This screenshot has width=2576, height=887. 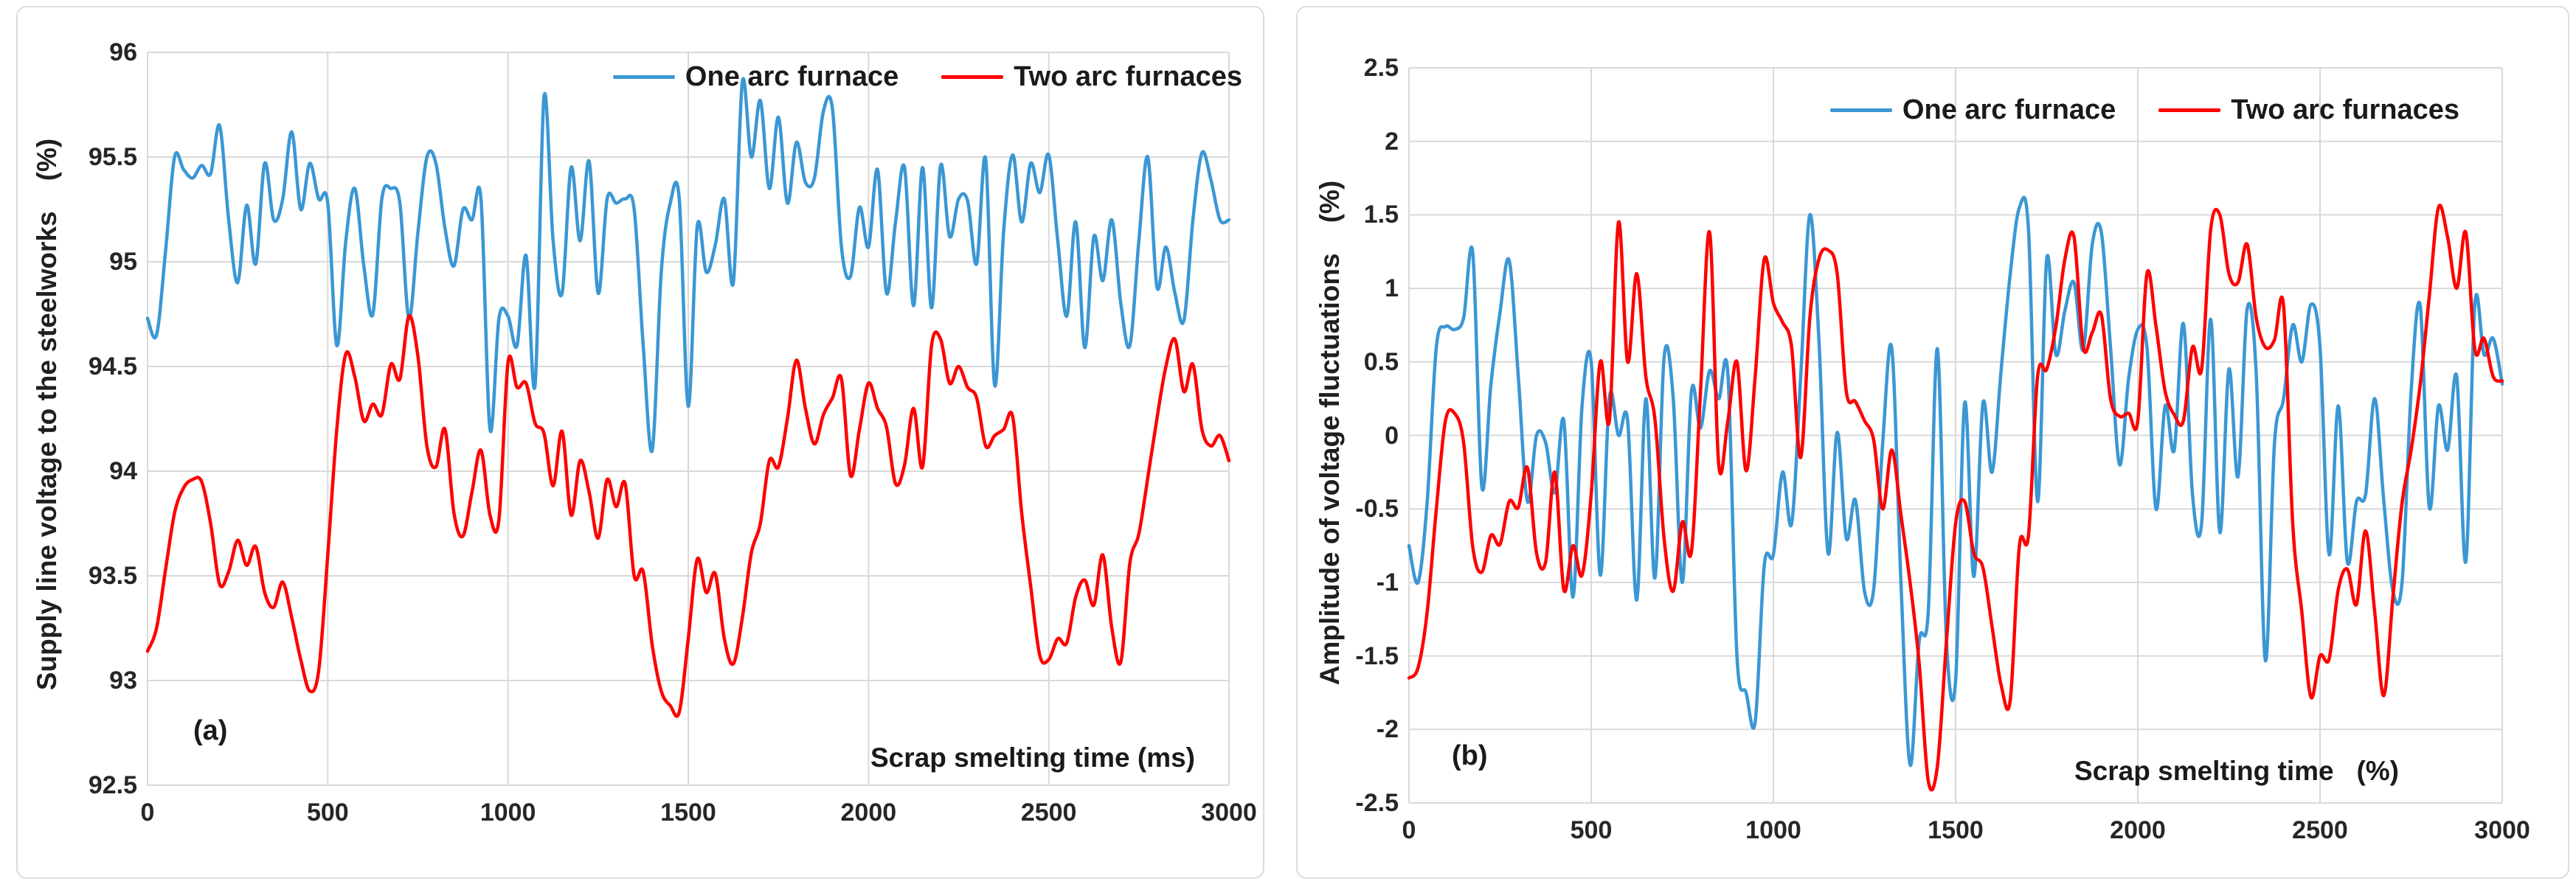 What do you see at coordinates (1377, 803) in the screenshot?
I see `y-tick-label: -2.5` at bounding box center [1377, 803].